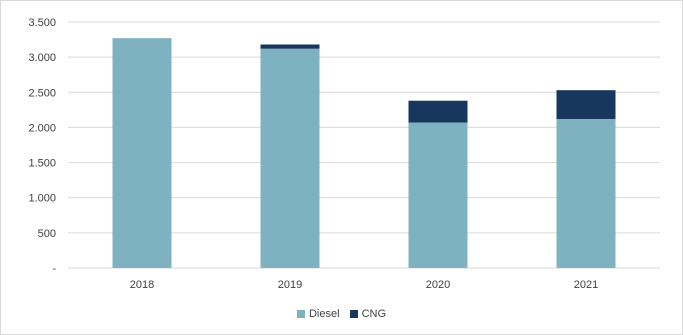 The height and width of the screenshot is (335, 683). Describe the element at coordinates (42, 146) in the screenshot. I see `y-axis-ticks: - 500 1.000 1.500 2.000 2.500 3.000 3.500` at that location.